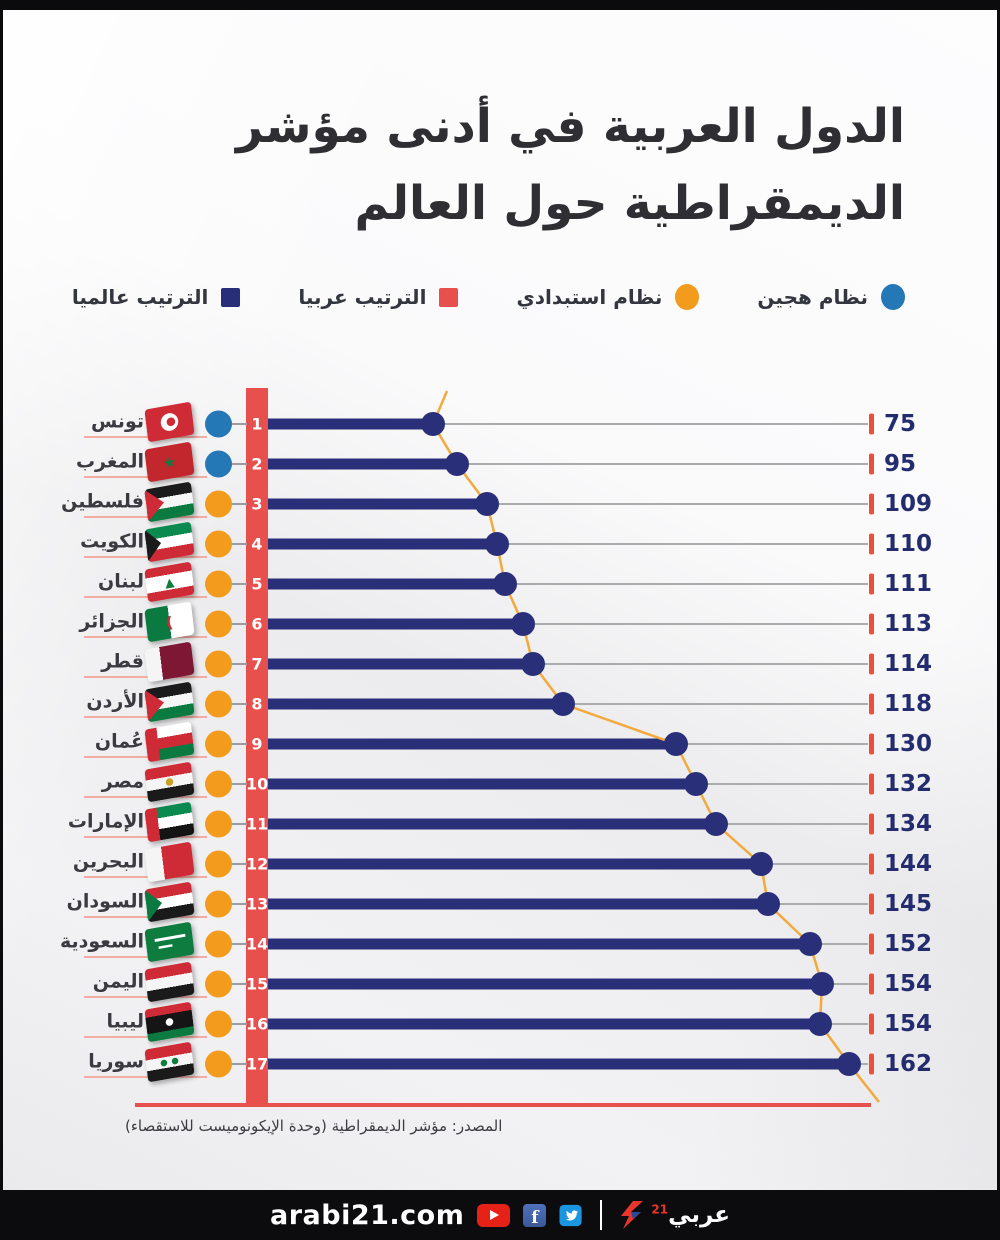 Image resolution: width=1000 pixels, height=1240 pixels. I want to click on chart-row: البحرين 12 144, so click(500, 862).